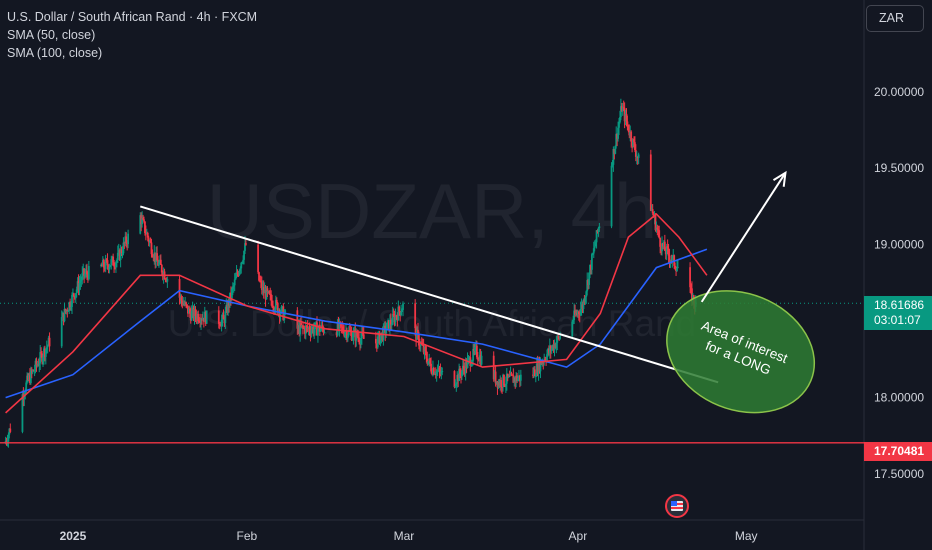 The width and height of the screenshot is (932, 550). Describe the element at coordinates (895, 18) in the screenshot. I see `symbol-currency-button: ZAR` at that location.